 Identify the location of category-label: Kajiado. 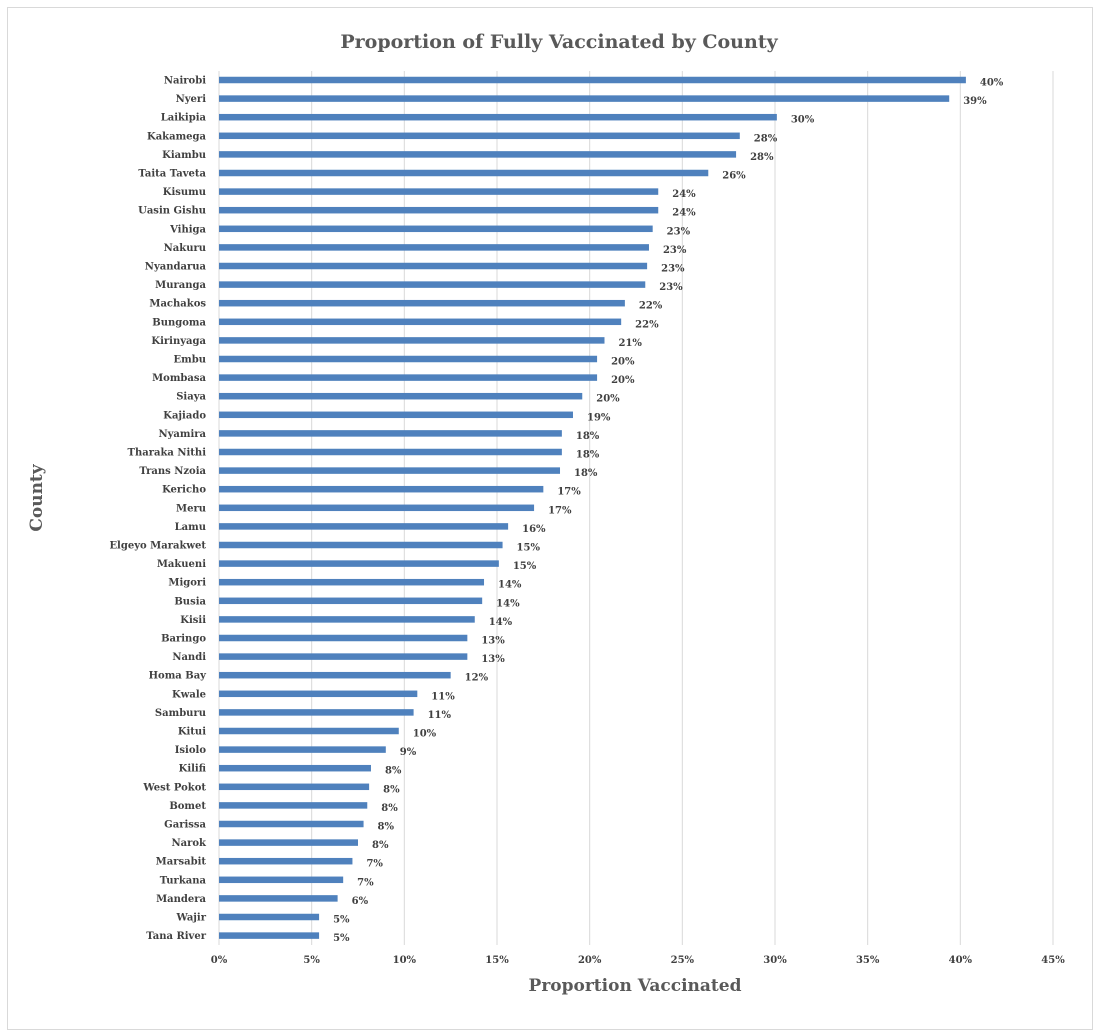
(184, 415).